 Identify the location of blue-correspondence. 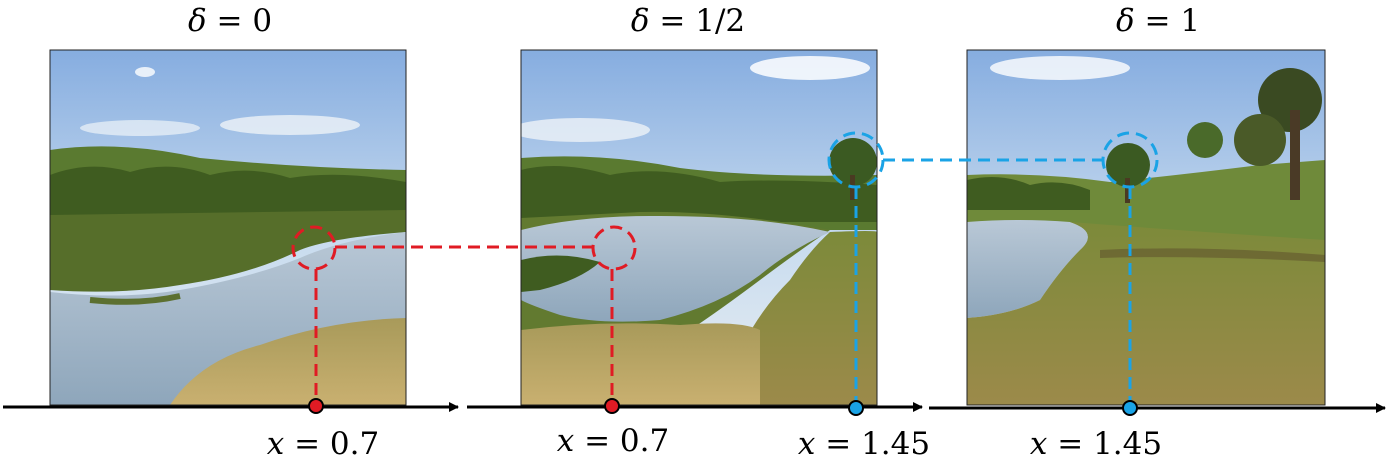
(993, 266).